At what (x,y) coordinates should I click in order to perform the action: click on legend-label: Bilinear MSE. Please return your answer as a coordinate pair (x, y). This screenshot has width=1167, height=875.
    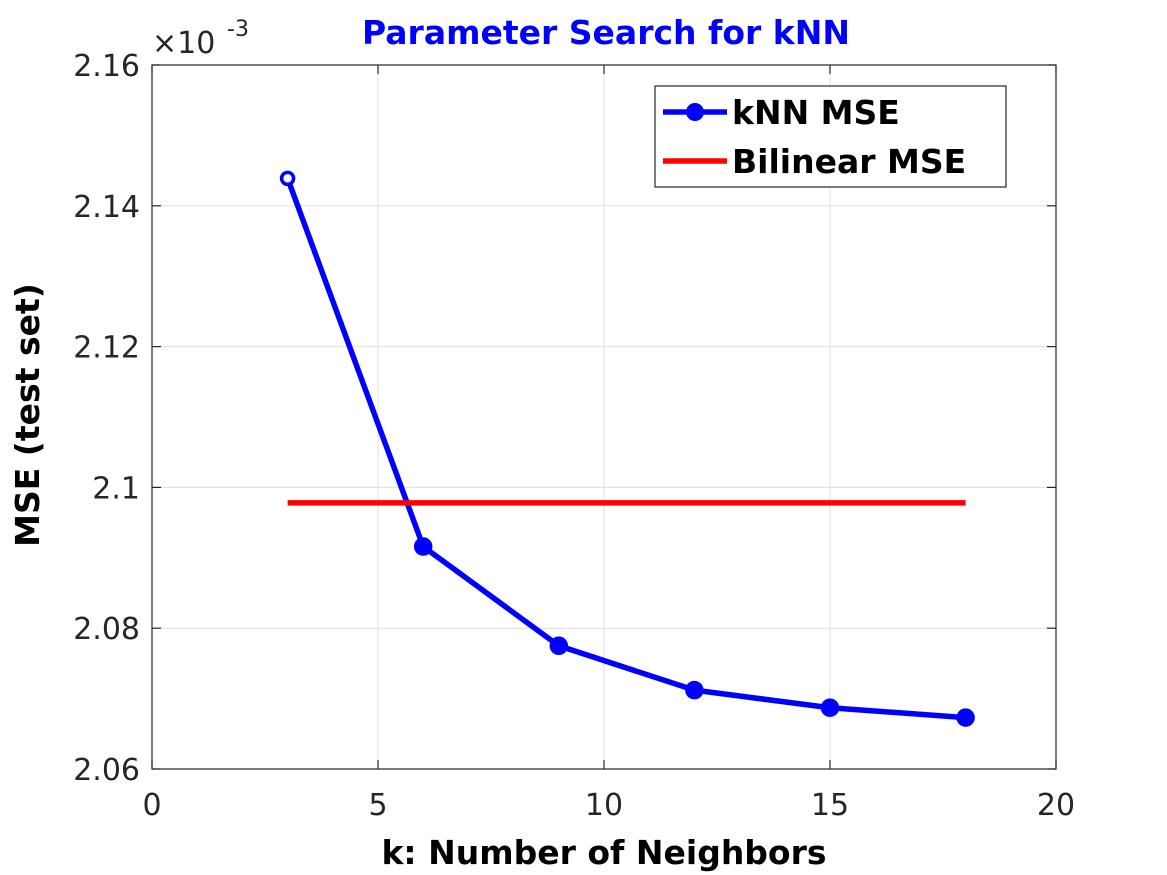
    Looking at the image, I should click on (849, 161).